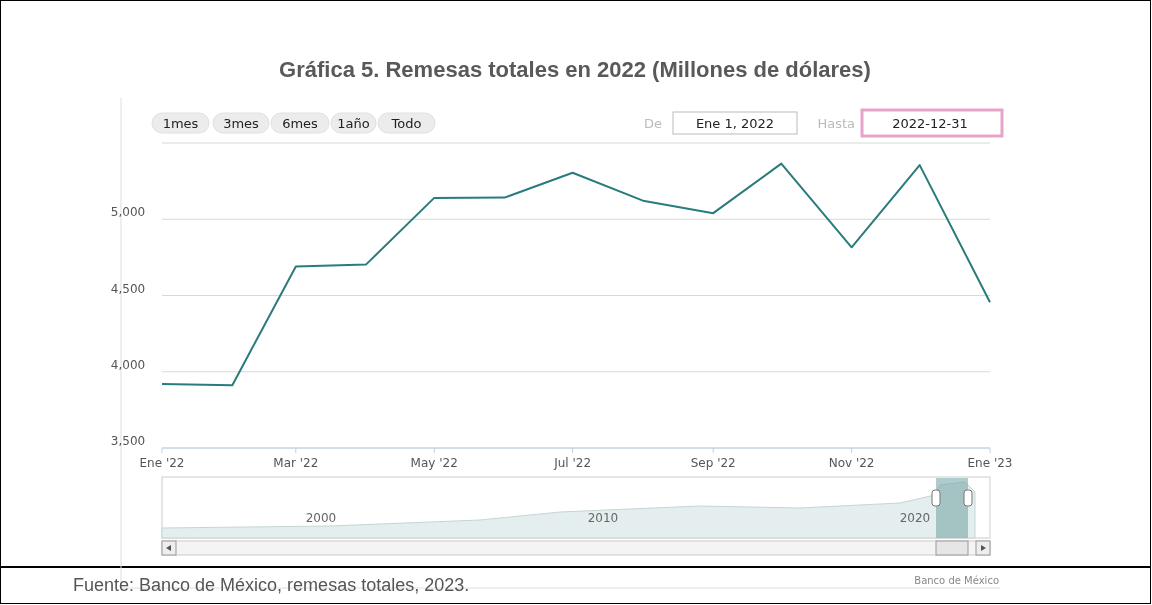 This screenshot has width=1152, height=605. Describe the element at coordinates (956, 580) in the screenshot. I see `text: Banco de México` at that location.